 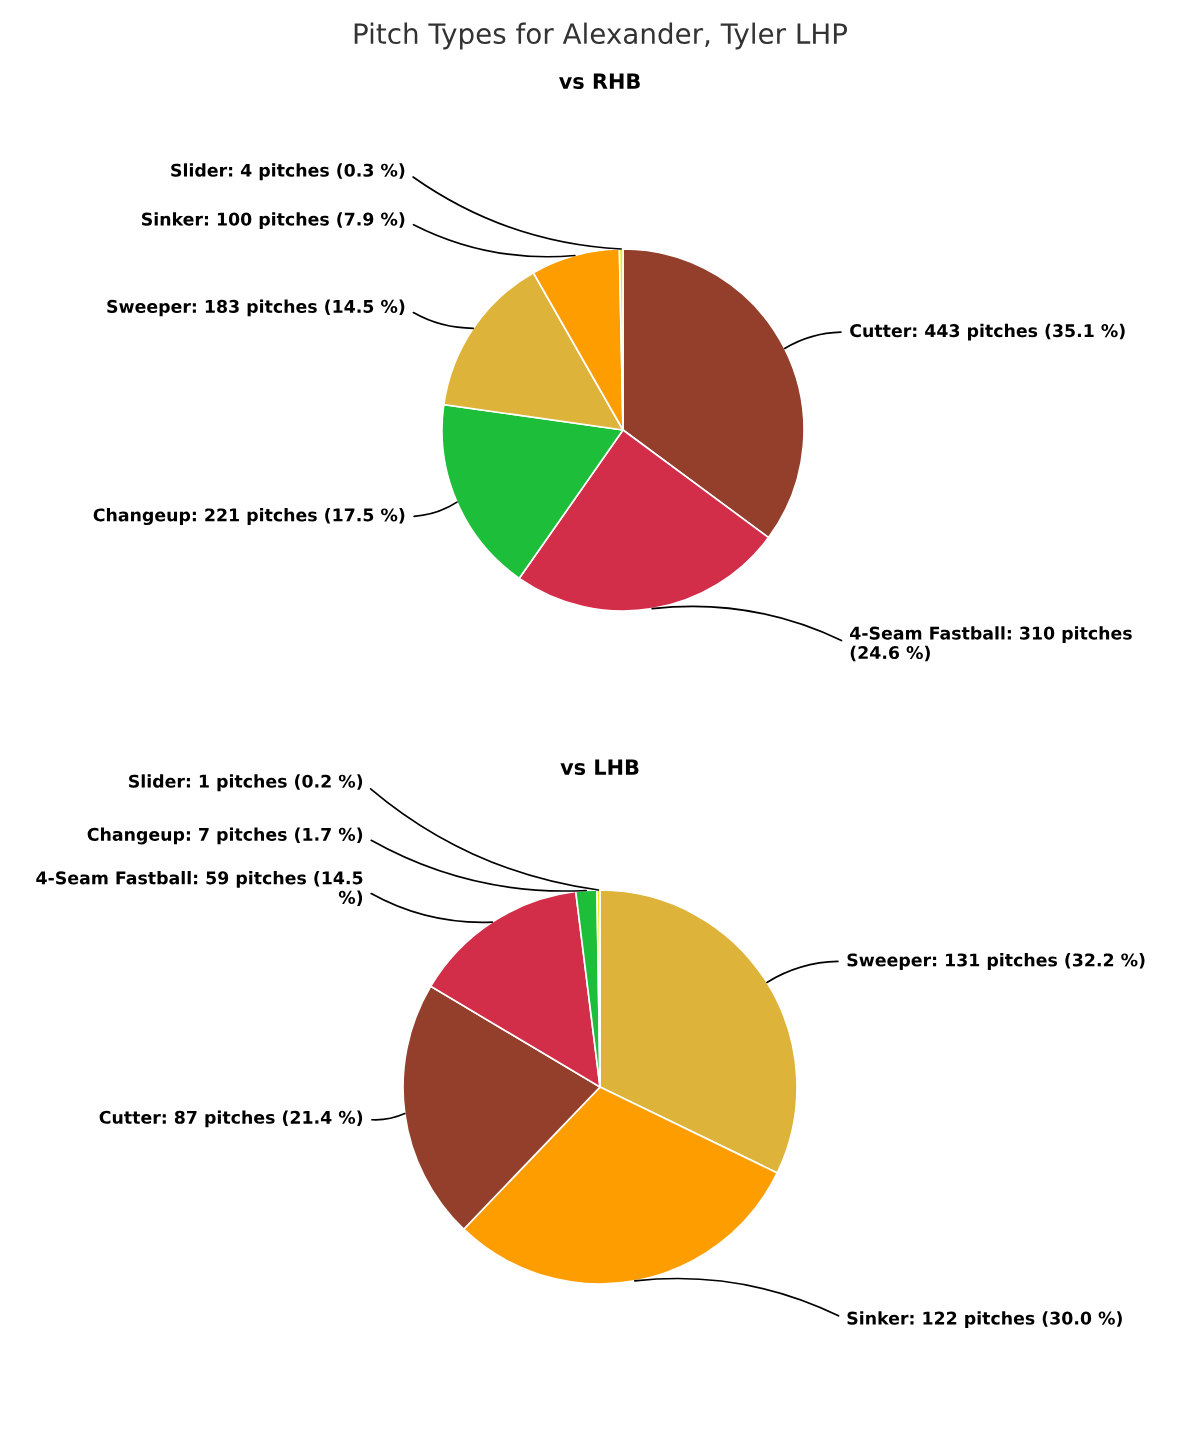 What do you see at coordinates (273, 221) in the screenshot?
I see `slice-label: Sinker: 100 pitches (7.9 %)` at bounding box center [273, 221].